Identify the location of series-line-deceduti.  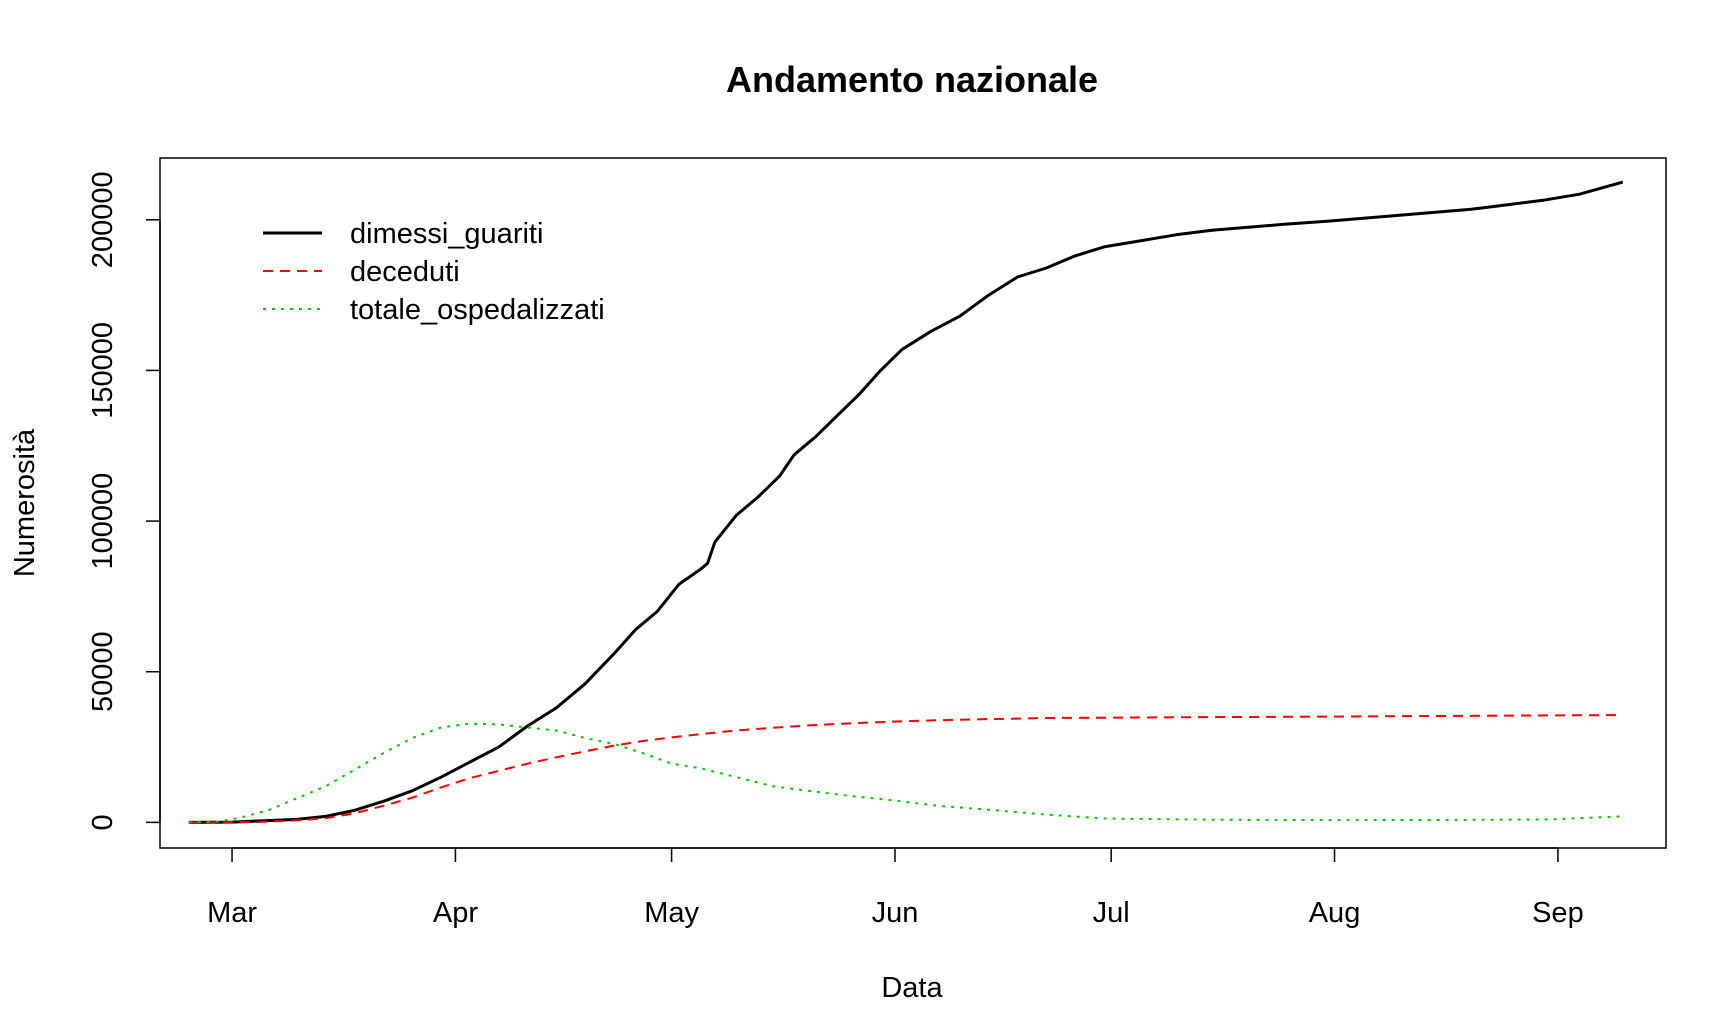
(905, 769).